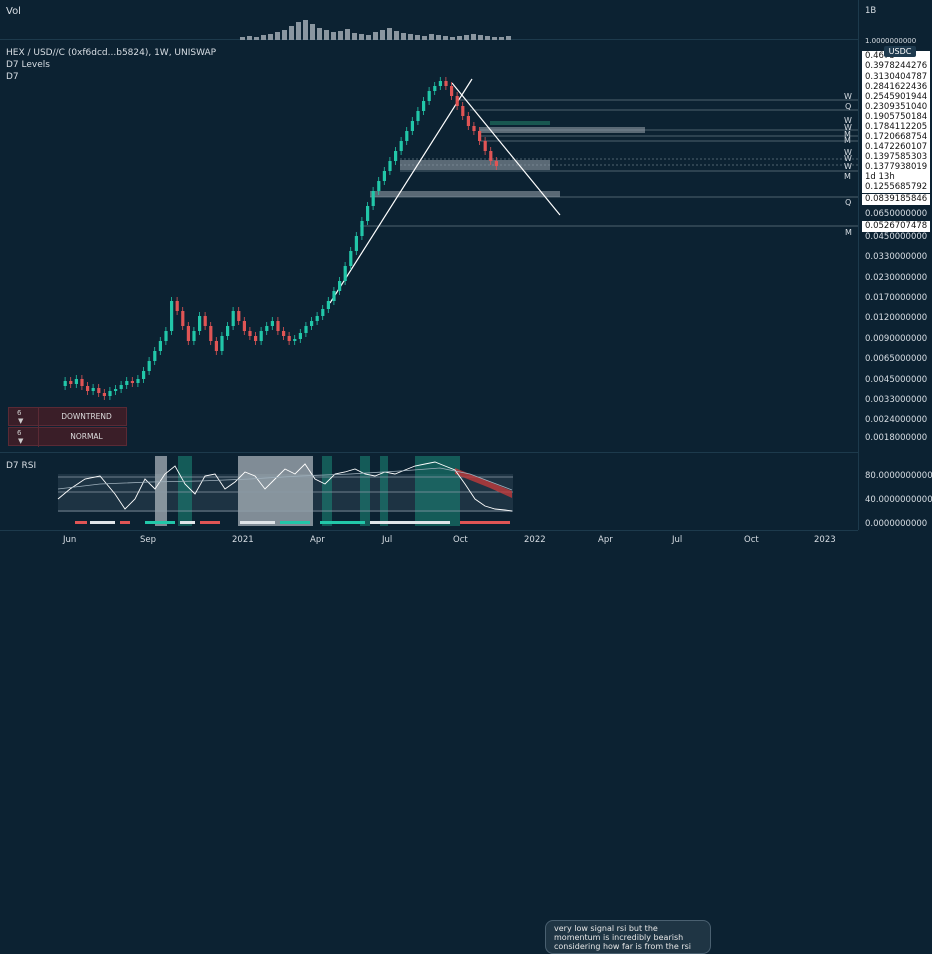 The image size is (932, 954). What do you see at coordinates (12, 77) in the screenshot?
I see `indicator-d7: D7` at bounding box center [12, 77].